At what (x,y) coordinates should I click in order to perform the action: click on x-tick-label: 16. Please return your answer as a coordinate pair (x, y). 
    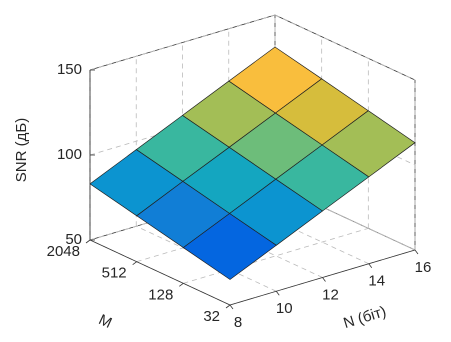
    Looking at the image, I should click on (423, 267).